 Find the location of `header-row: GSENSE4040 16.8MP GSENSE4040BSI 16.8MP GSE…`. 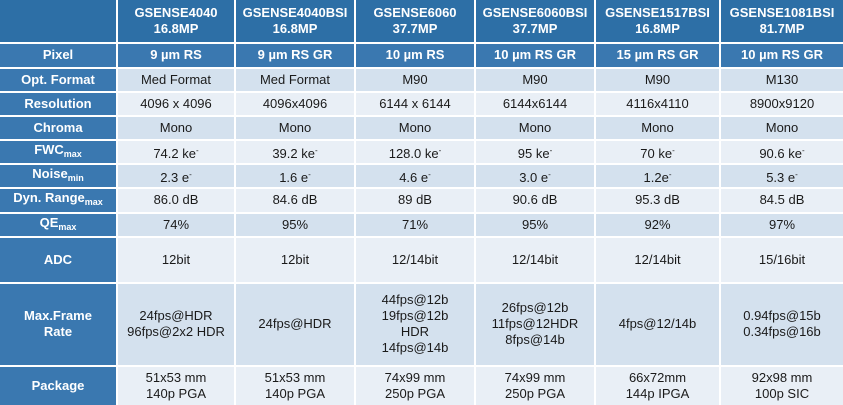

header-row: GSENSE4040 16.8MP GSENSE4040BSI 16.8MP GSE… is located at coordinates (421, 22).